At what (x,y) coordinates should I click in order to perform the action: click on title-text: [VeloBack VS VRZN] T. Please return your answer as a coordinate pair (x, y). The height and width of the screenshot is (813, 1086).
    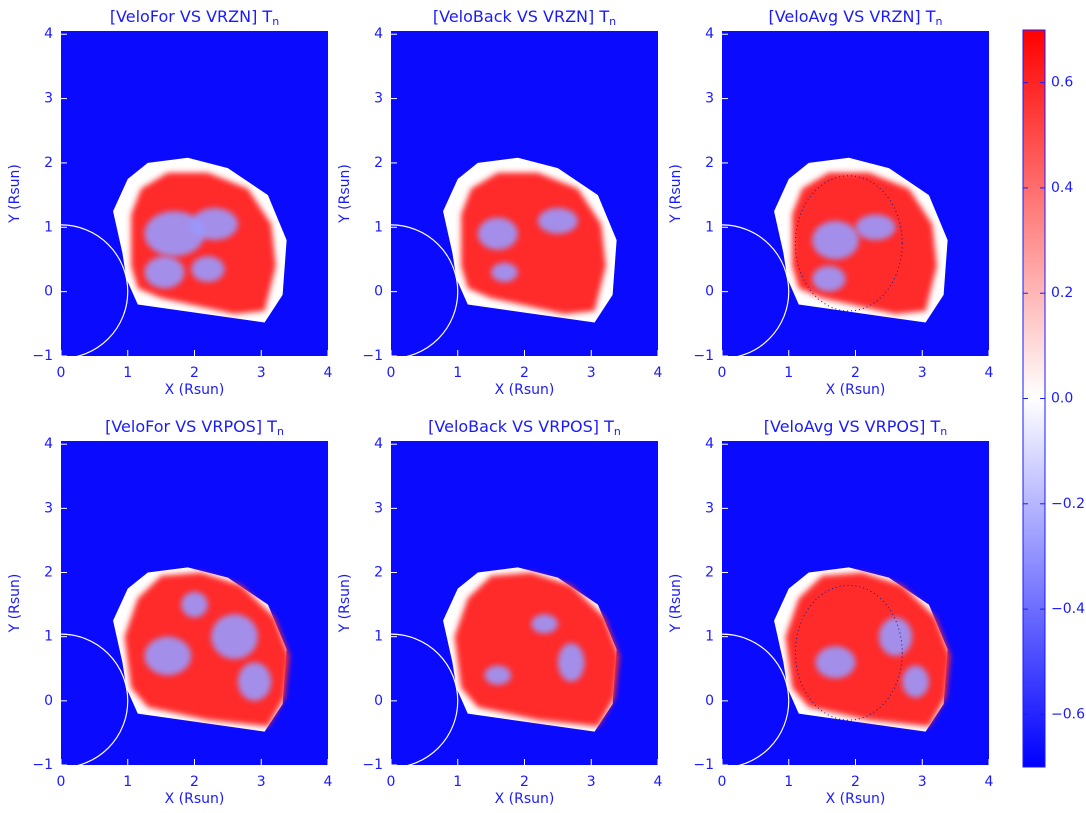
    Looking at the image, I should click on (521, 16).